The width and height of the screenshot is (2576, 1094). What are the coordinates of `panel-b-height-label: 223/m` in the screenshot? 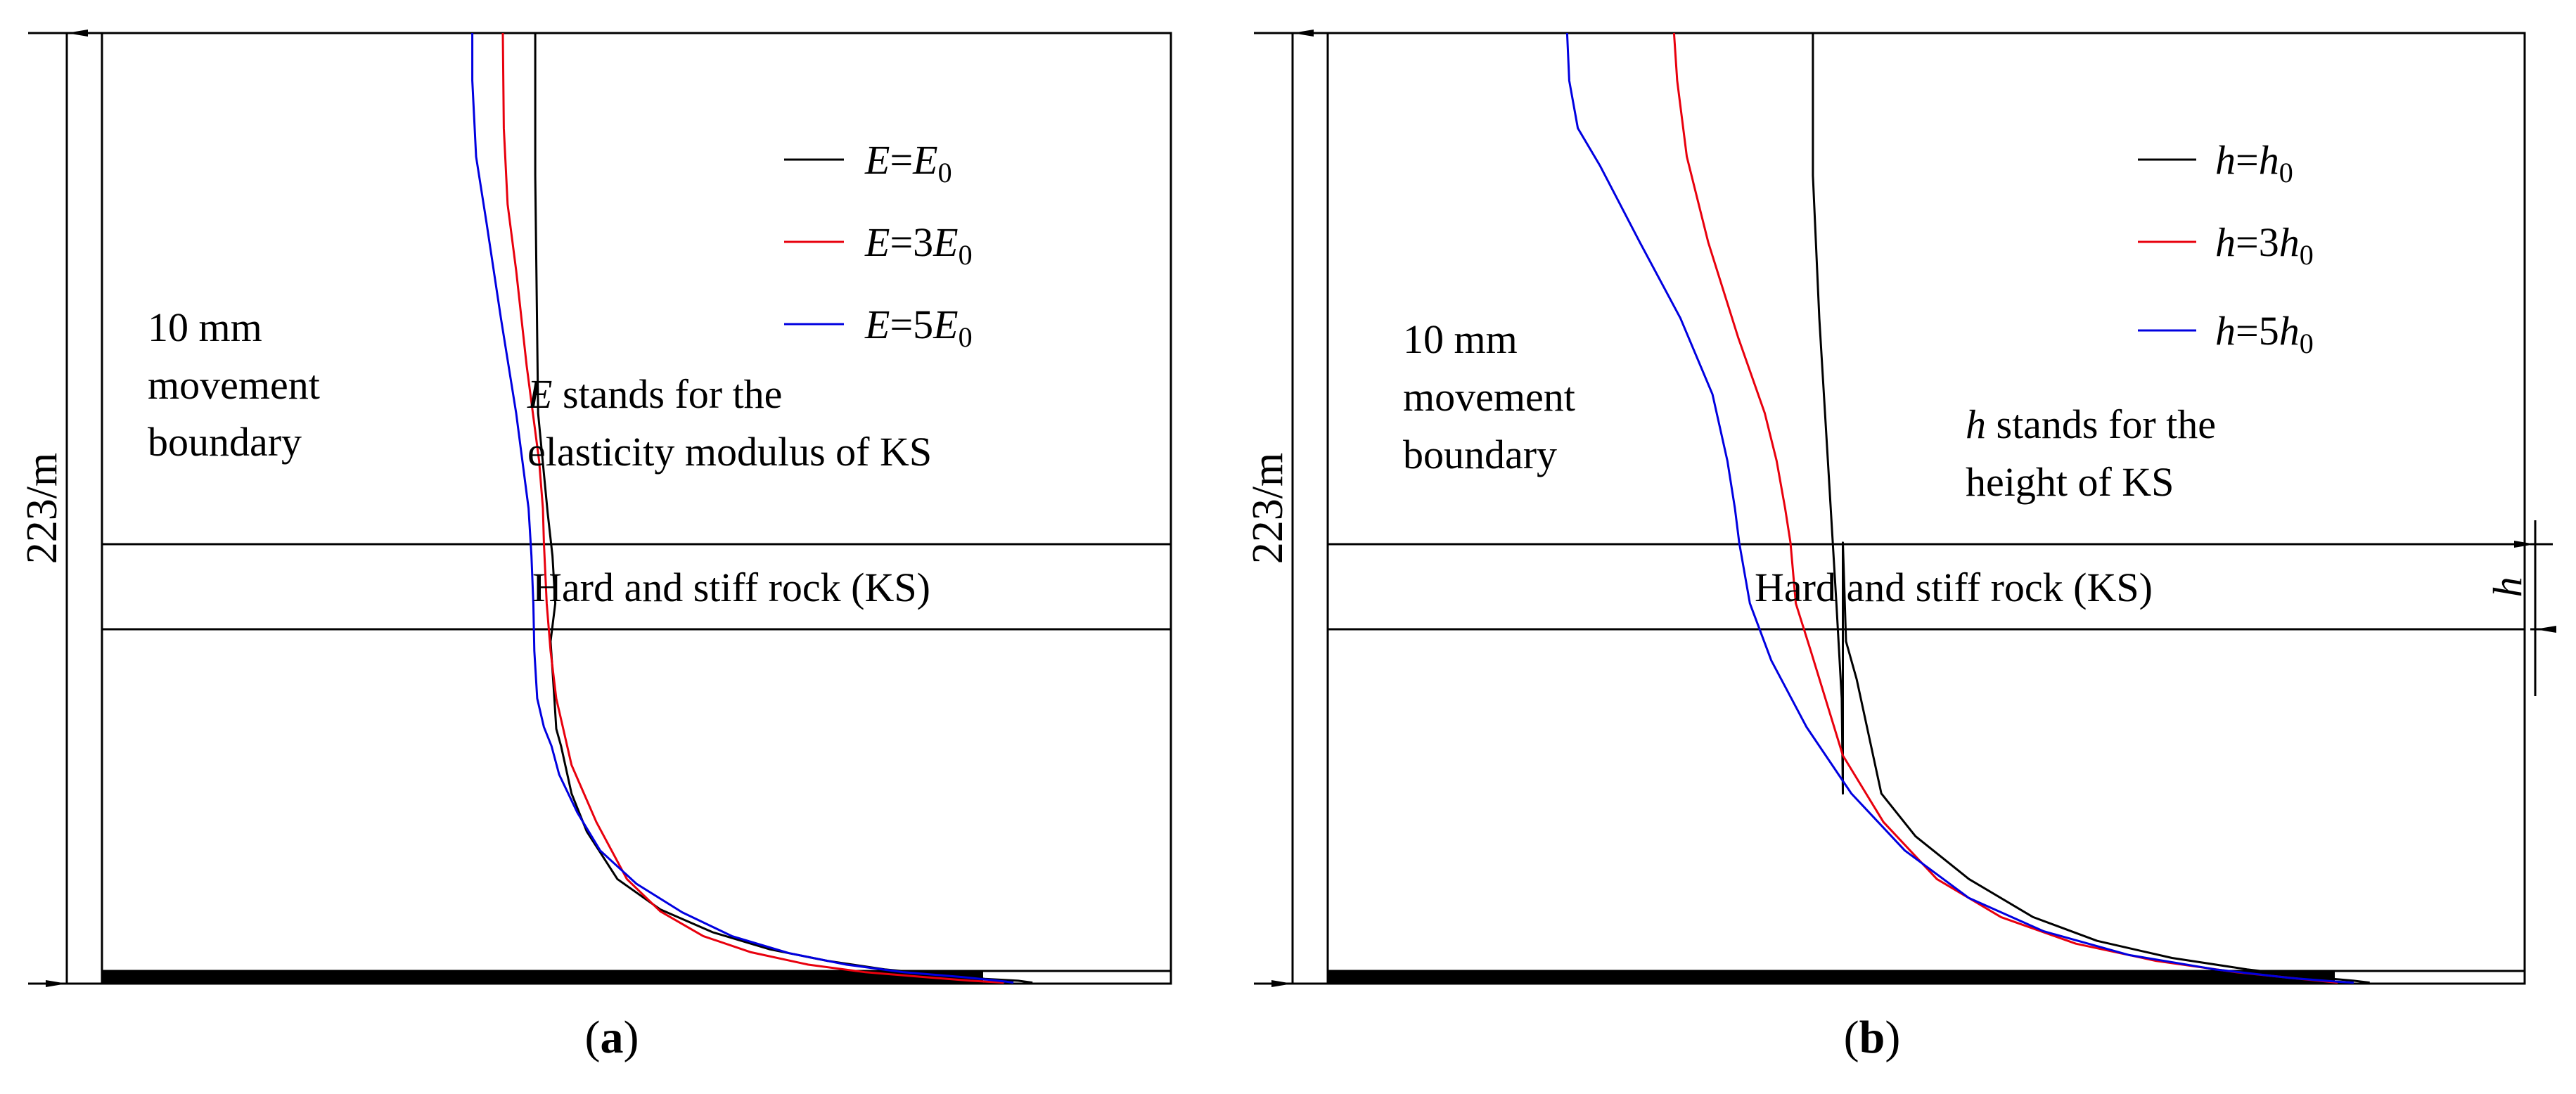 It's located at (1268, 508).